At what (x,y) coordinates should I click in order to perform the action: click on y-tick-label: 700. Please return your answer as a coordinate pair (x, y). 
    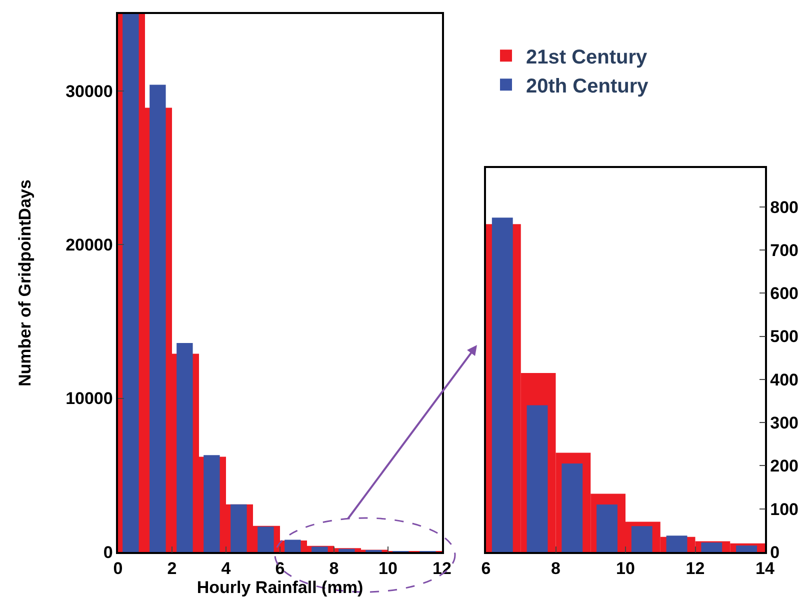
    Looking at the image, I should click on (784, 250).